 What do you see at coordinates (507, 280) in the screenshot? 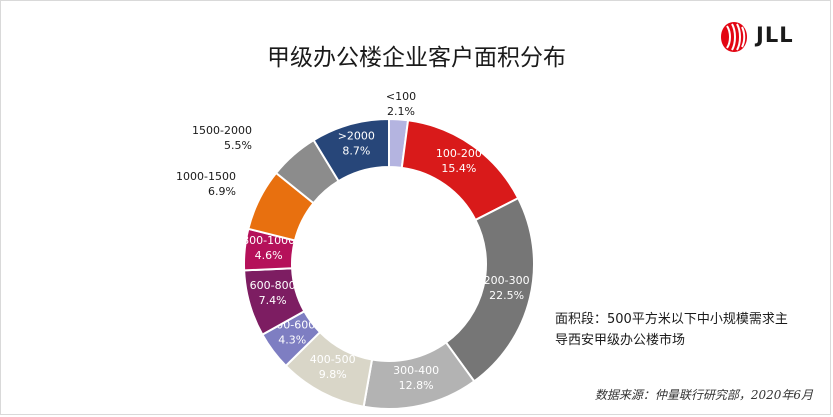
I see `slice-label-200-300: 200-300` at bounding box center [507, 280].